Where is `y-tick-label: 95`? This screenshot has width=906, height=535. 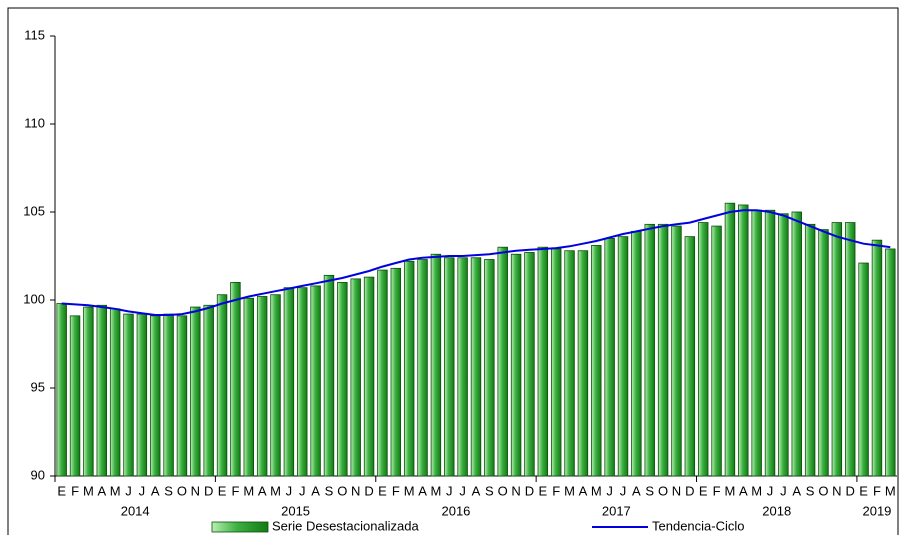 y-tick-label: 95 is located at coordinates (38, 386).